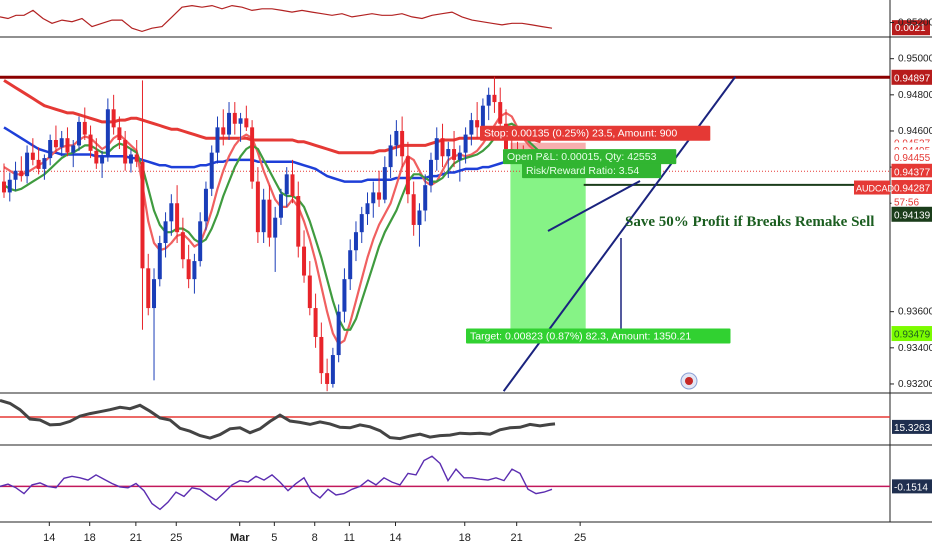 The height and width of the screenshot is (550, 932). What do you see at coordinates (915, 59) in the screenshot?
I see `y-tick-label: 0.95000` at bounding box center [915, 59].